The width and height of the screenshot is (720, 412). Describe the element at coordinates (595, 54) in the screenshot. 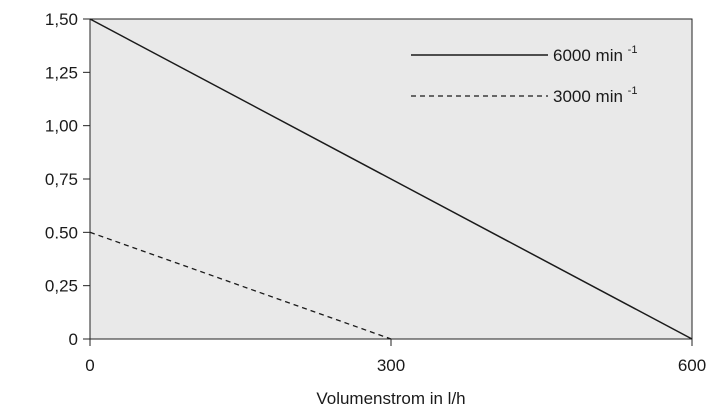

I see `legend-label-1: 6000 min -1` at that location.